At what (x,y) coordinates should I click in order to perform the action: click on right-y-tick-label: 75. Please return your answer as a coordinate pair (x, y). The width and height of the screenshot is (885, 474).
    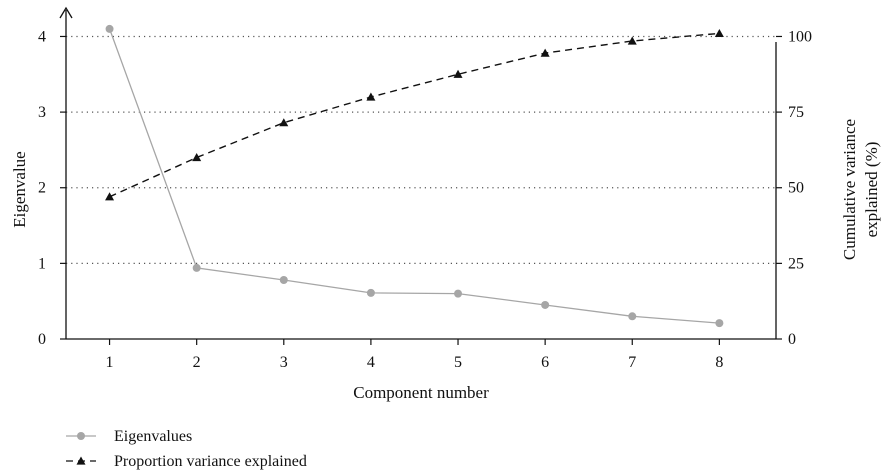
    Looking at the image, I should click on (796, 112).